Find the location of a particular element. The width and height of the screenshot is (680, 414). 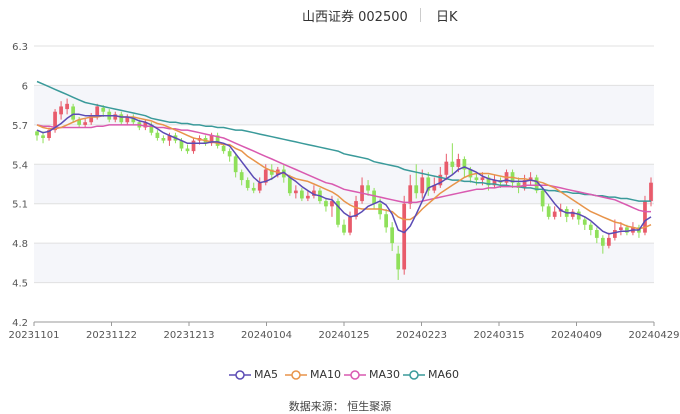

x-tick-label: 20231122 is located at coordinates (111, 335).